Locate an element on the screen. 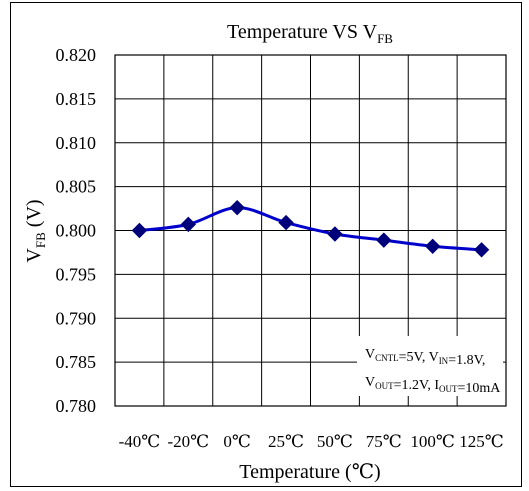 This screenshot has height=491, width=529. x-axis-label: Temperature (℃) is located at coordinates (309, 472).